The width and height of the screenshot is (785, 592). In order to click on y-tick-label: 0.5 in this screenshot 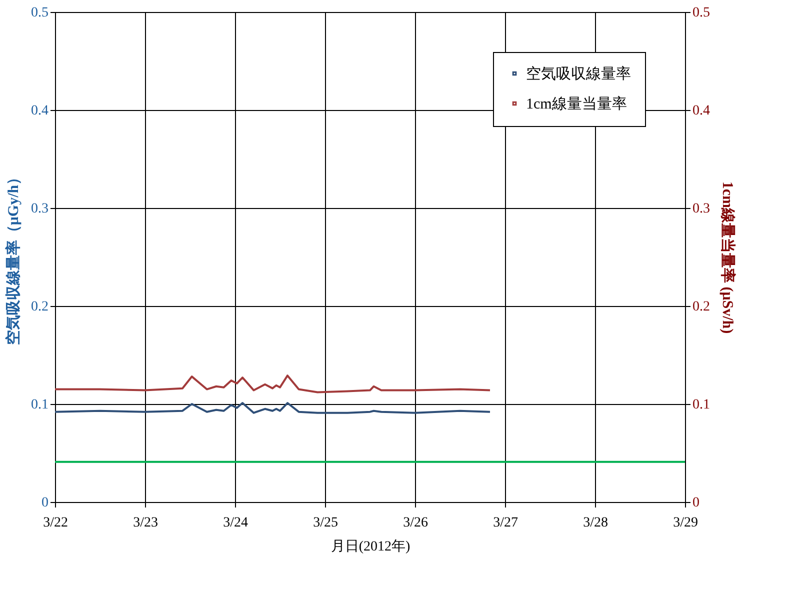, I will do `click(39, 13)`.